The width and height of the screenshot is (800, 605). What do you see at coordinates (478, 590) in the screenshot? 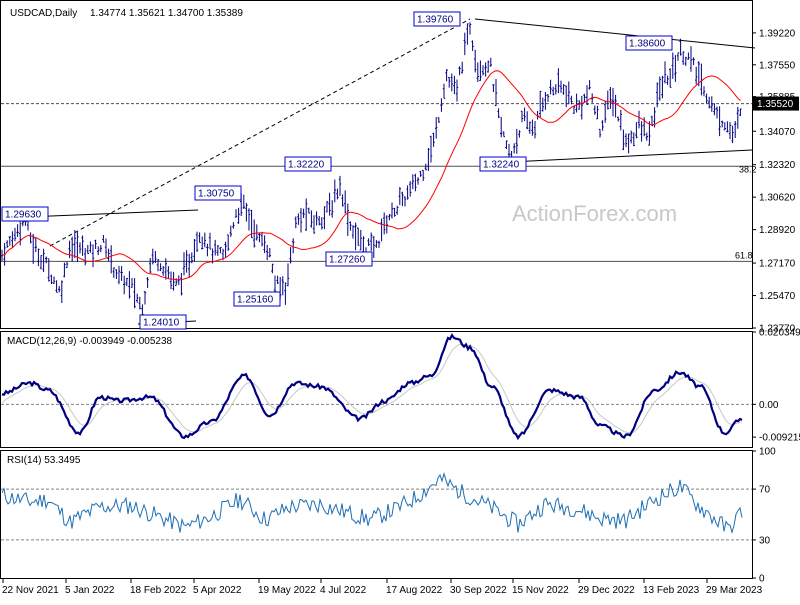
I see `x-tick-label: 30 Sep 2022` at bounding box center [478, 590].